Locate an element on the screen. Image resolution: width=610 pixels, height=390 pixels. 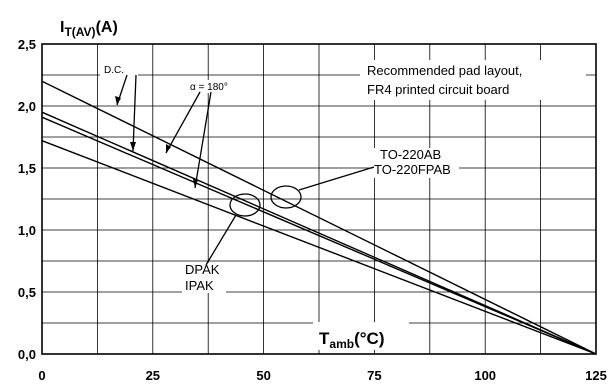
y-tick-label: 0,5 is located at coordinates (27, 292).